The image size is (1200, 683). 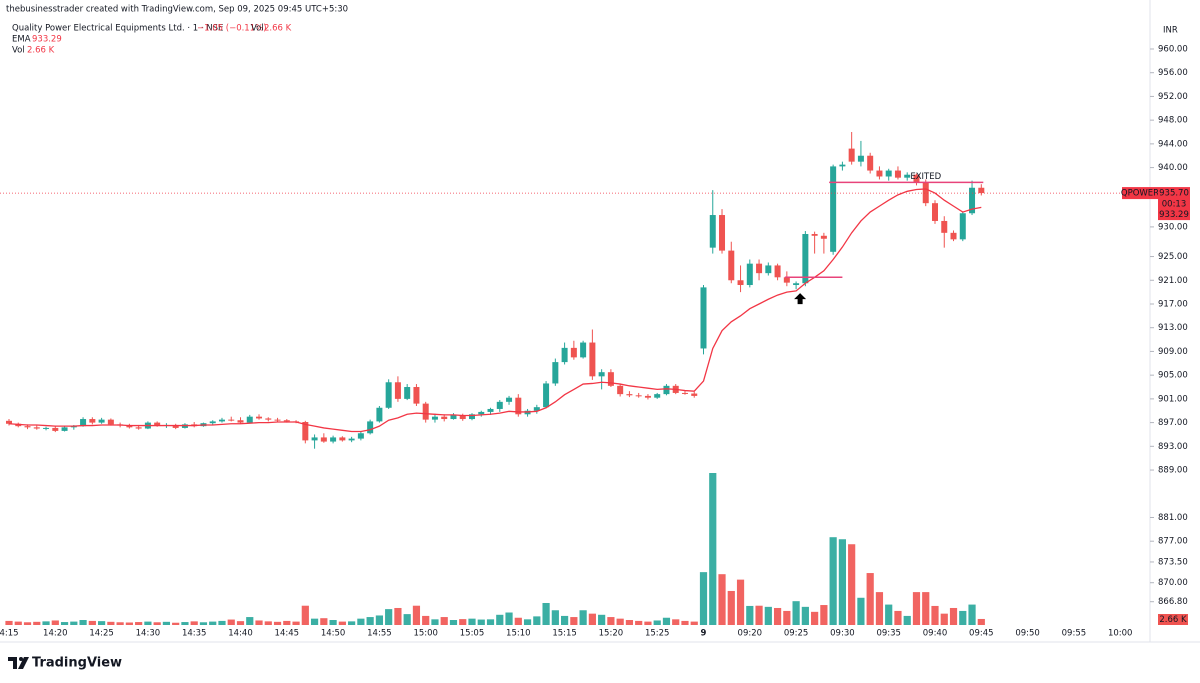 What do you see at coordinates (981, 634) in the screenshot?
I see `x-tick-label: 09:45` at bounding box center [981, 634].